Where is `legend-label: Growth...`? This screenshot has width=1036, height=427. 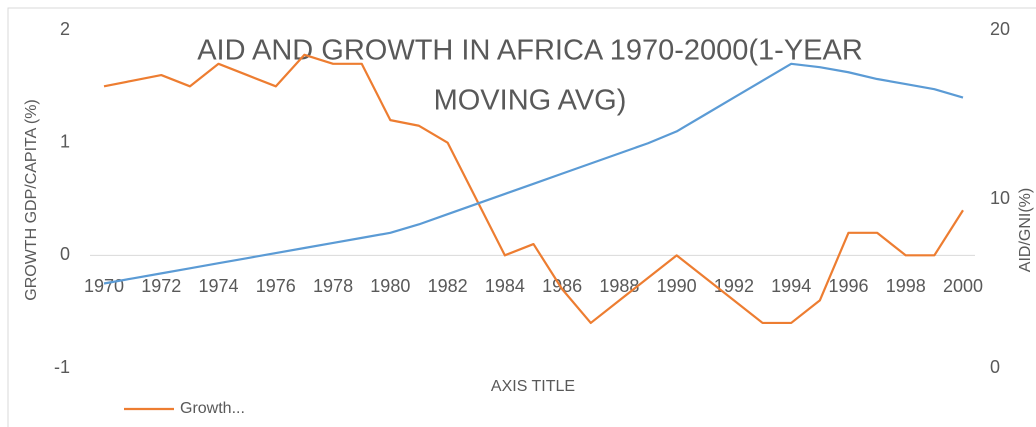 legend-label: Growth... is located at coordinates (212, 408).